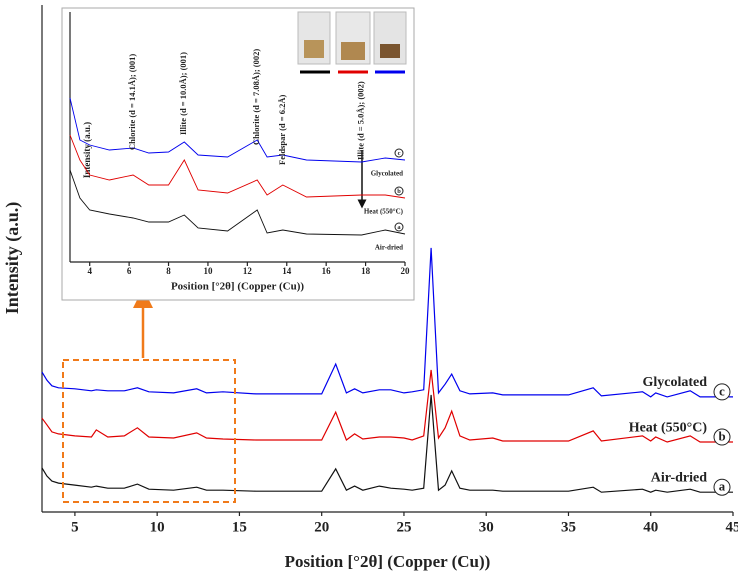 The height and width of the screenshot is (577, 738). I want to click on x-tick-label: 40, so click(650, 527).